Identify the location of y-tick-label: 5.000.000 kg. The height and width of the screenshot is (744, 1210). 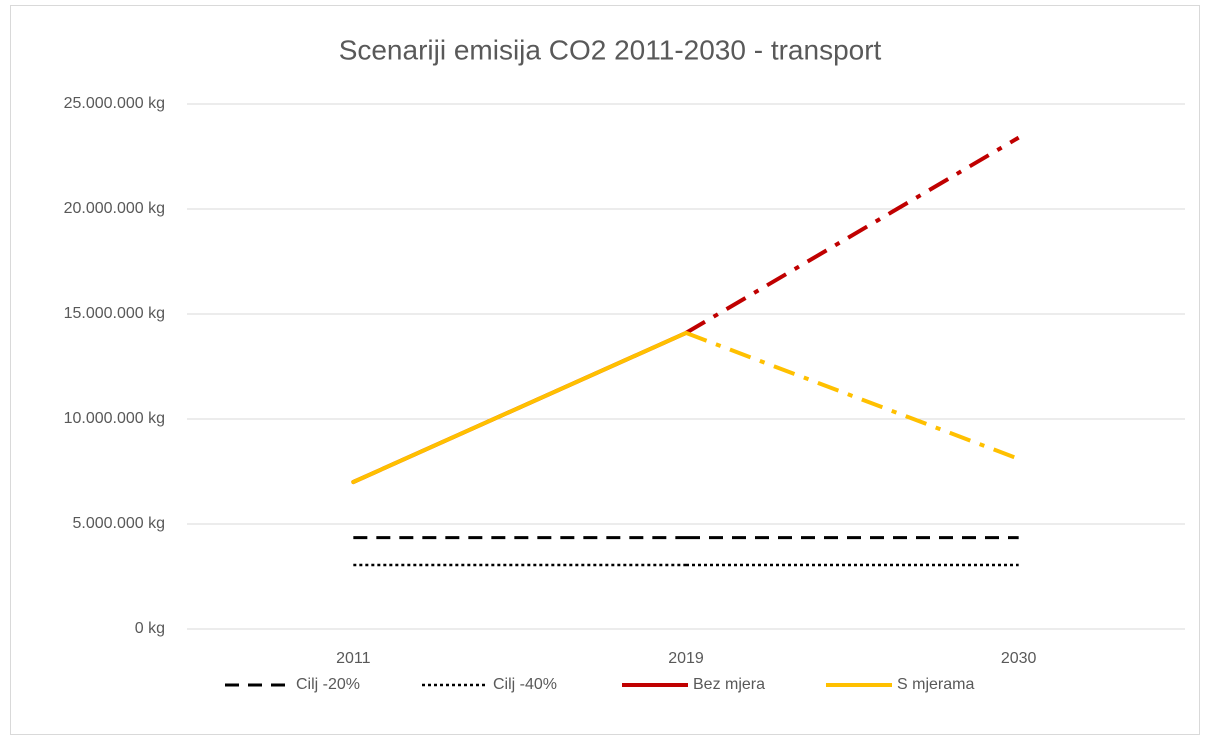
(118, 523).